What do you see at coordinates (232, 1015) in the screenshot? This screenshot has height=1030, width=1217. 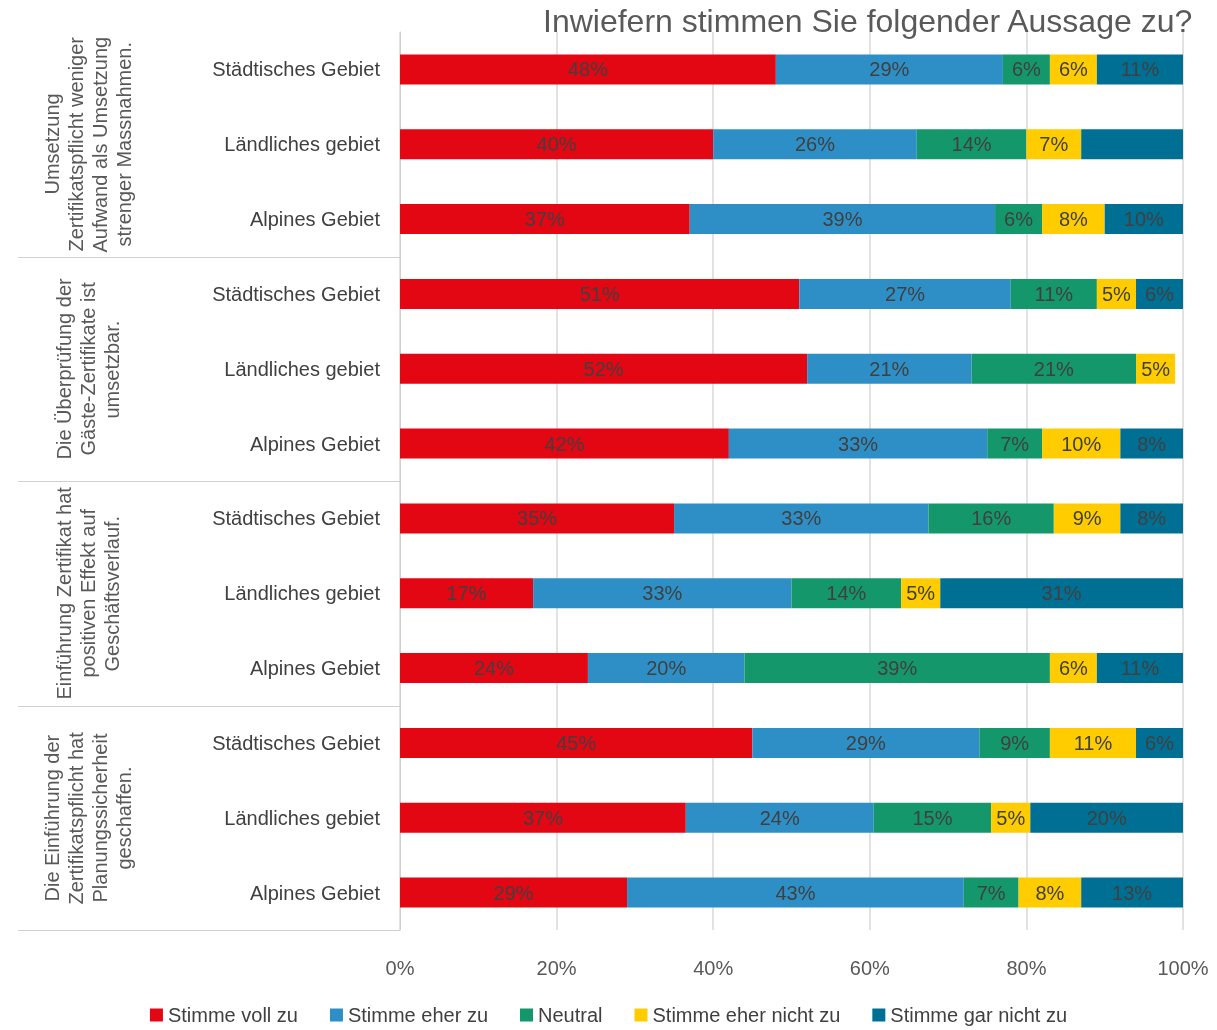 I see `legend-label: Stimme voll zu` at bounding box center [232, 1015].